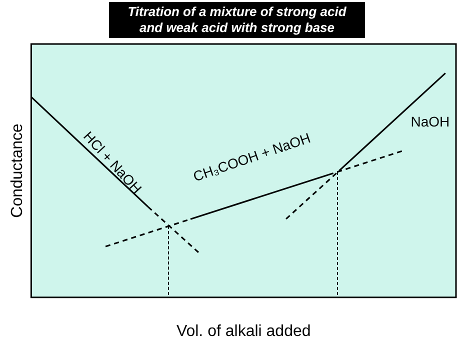 The width and height of the screenshot is (474, 353). What do you see at coordinates (17, 170) in the screenshot?
I see `y-axis-title: Conductance` at bounding box center [17, 170].